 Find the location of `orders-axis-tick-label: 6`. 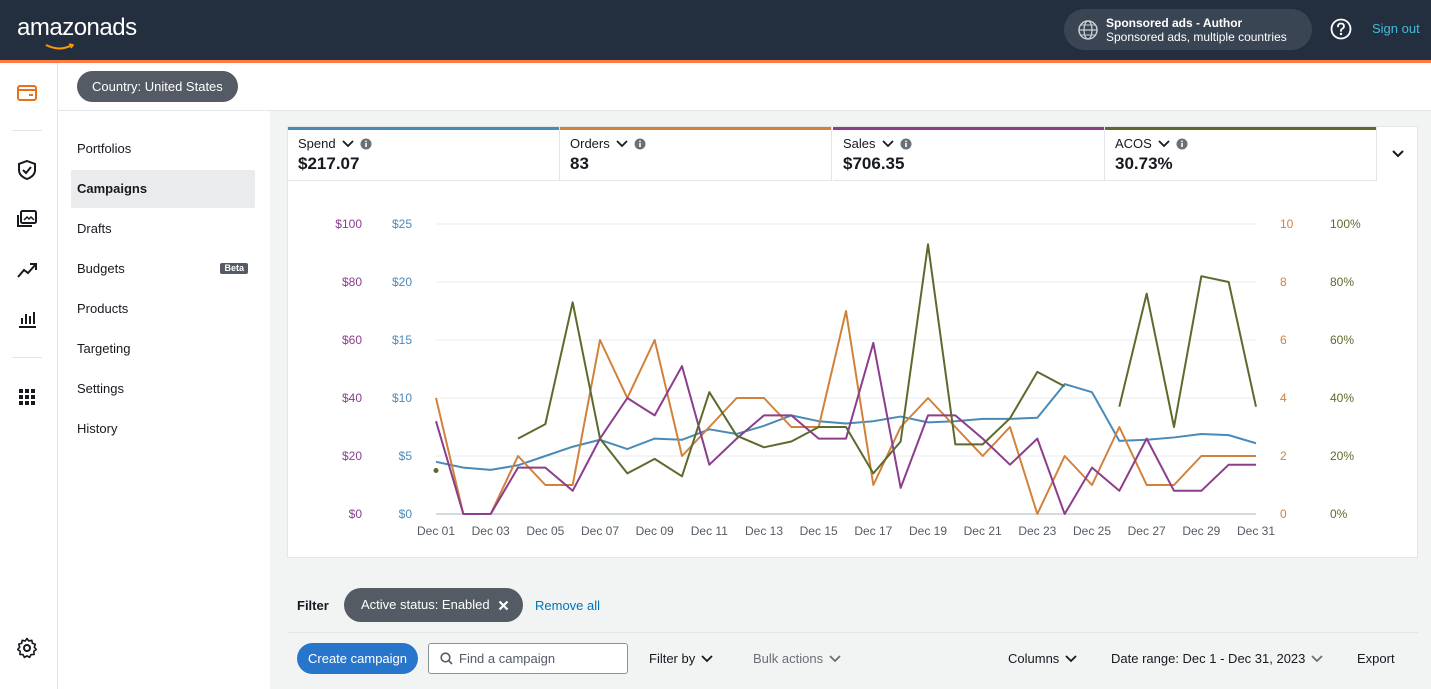

orders-axis-tick-label: 6 is located at coordinates (1283, 340).